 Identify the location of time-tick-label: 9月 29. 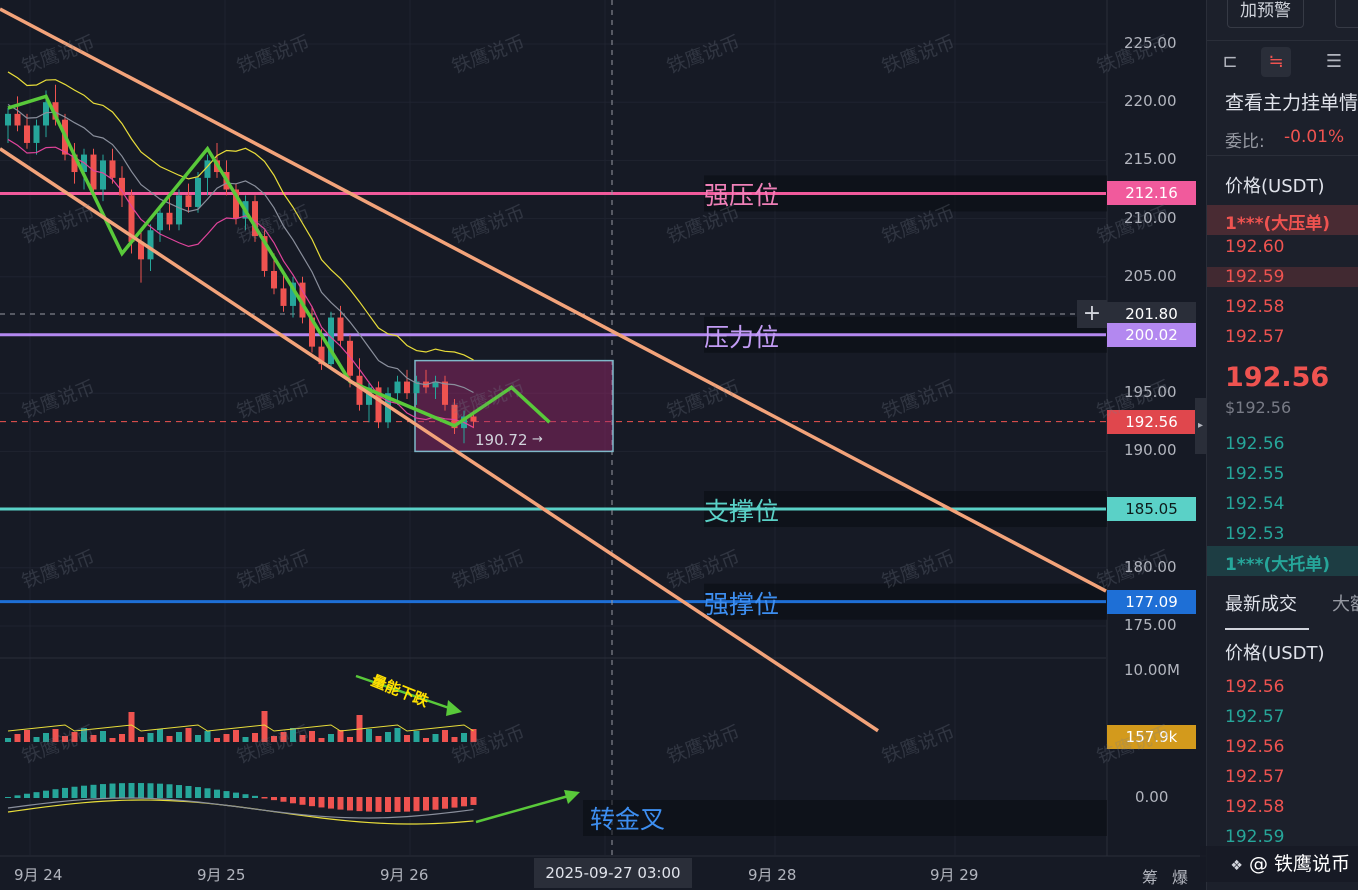
(954, 875).